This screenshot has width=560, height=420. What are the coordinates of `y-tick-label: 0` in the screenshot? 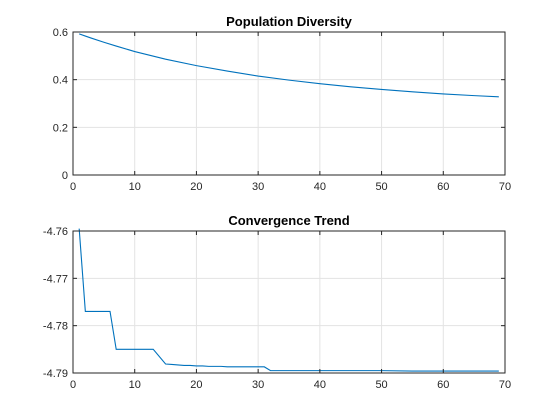 It's located at (65, 176).